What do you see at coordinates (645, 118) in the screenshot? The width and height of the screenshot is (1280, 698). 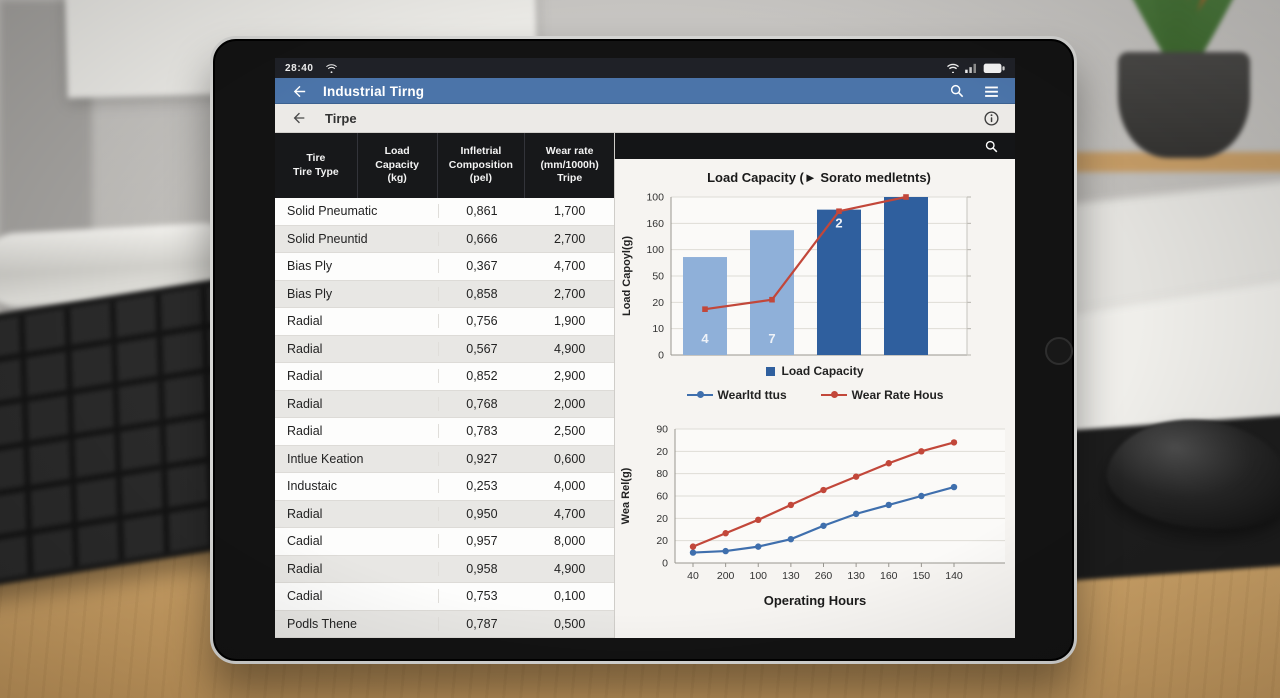 I see `sub-bar: Tirpe` at bounding box center [645, 118].